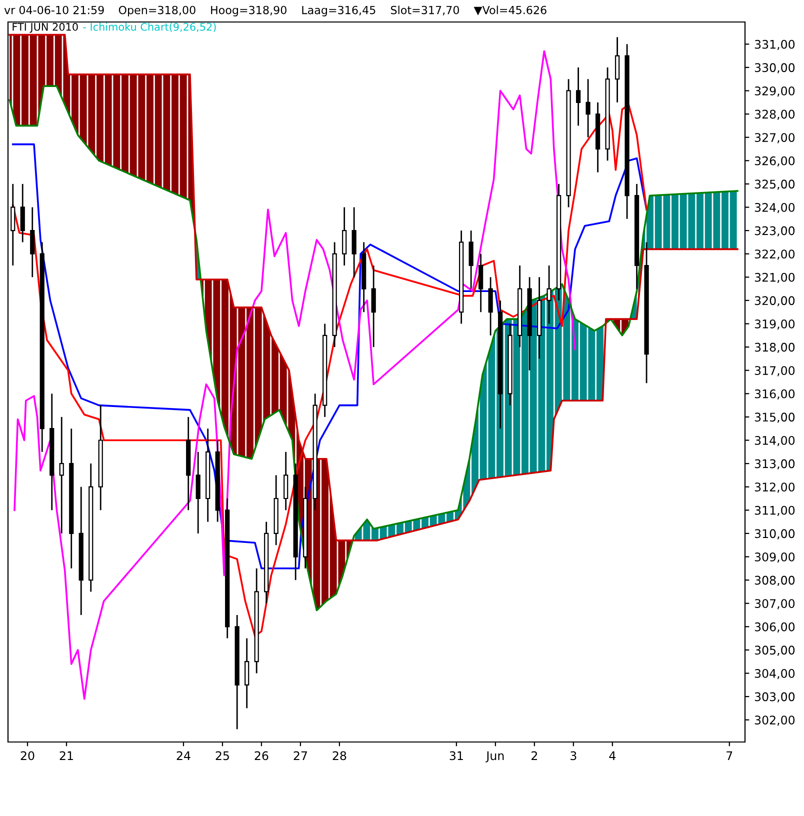 The height and width of the screenshot is (816, 804). I want to click on y-tick-label: 328,00, so click(774, 115).